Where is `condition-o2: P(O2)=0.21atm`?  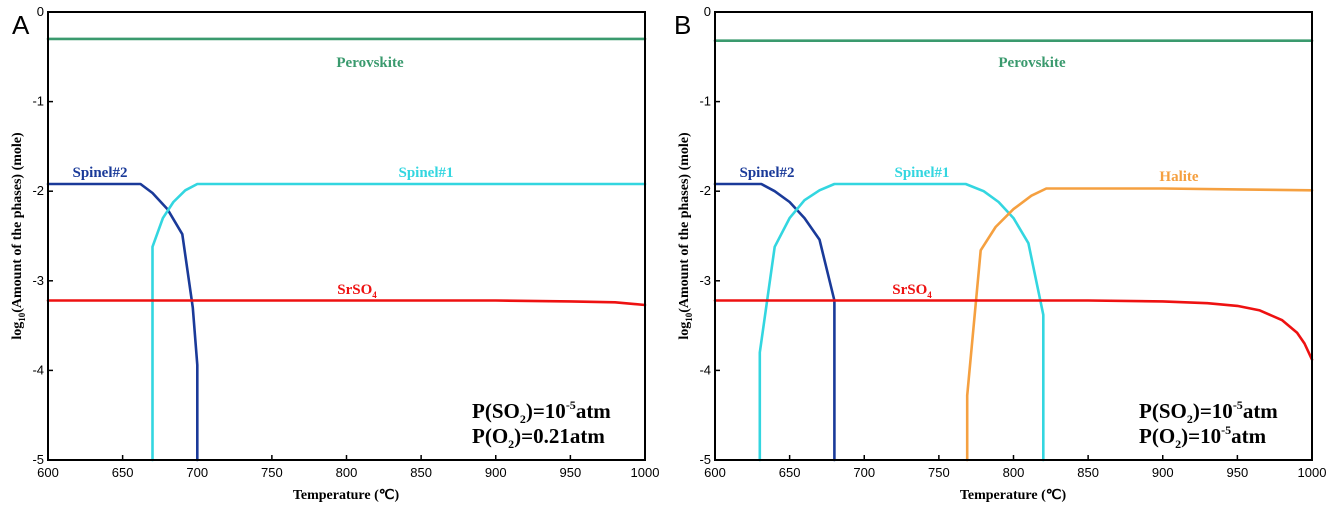
condition-o2: P(O2)=0.21atm is located at coordinates (538, 437).